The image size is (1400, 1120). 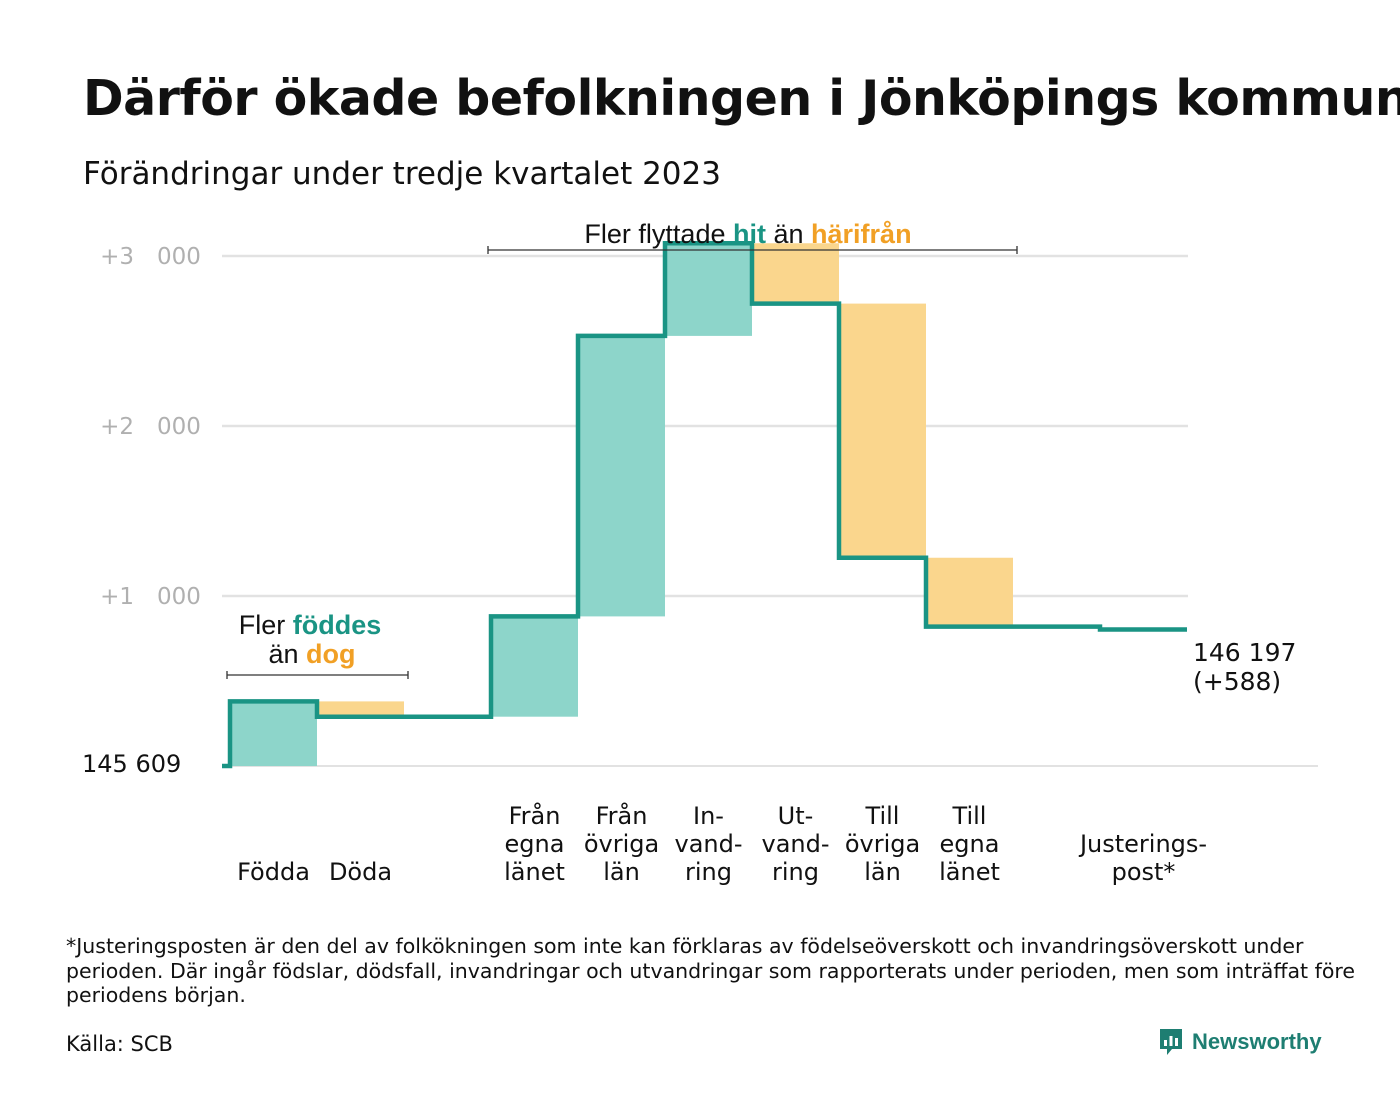 I want to click on end-value-label: 146 197, so click(x=1244, y=652).